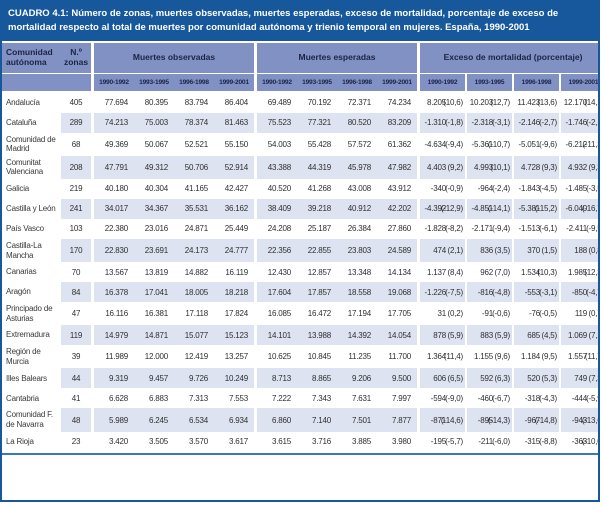 The image size is (604, 506). I want to click on expected-value: 54.003, so click(279, 144).